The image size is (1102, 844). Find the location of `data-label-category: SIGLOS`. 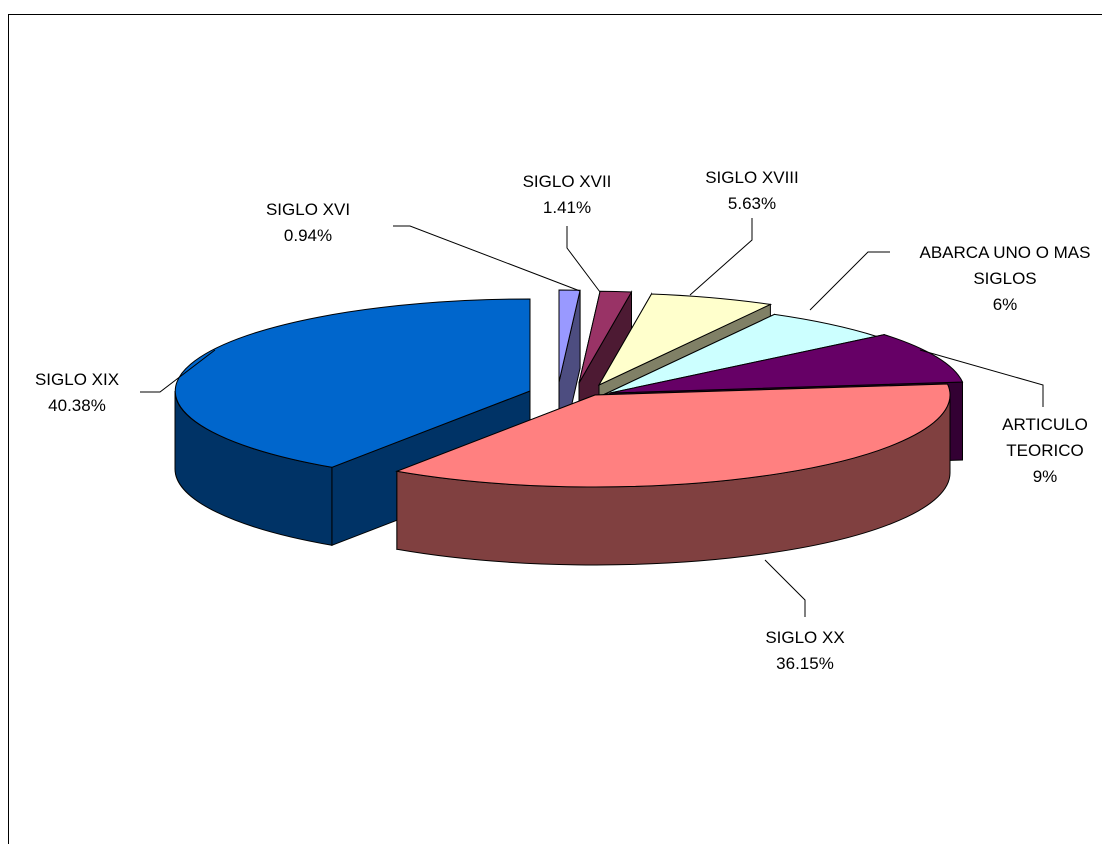

data-label-category: SIGLOS is located at coordinates (1004, 278).